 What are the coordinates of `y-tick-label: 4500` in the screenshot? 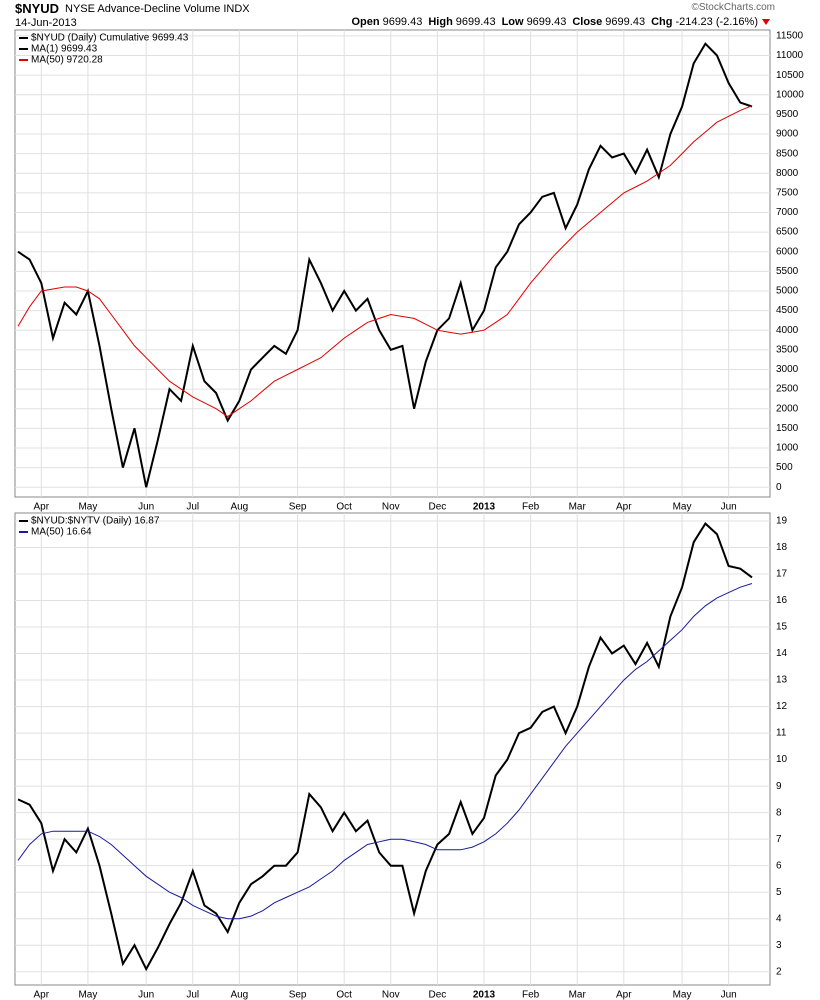 It's located at (787, 310).